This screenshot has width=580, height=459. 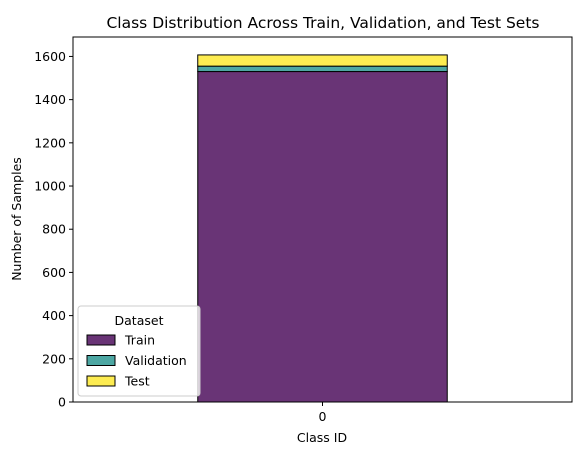 I want to click on x-axis-label: Class ID, so click(x=322, y=437).